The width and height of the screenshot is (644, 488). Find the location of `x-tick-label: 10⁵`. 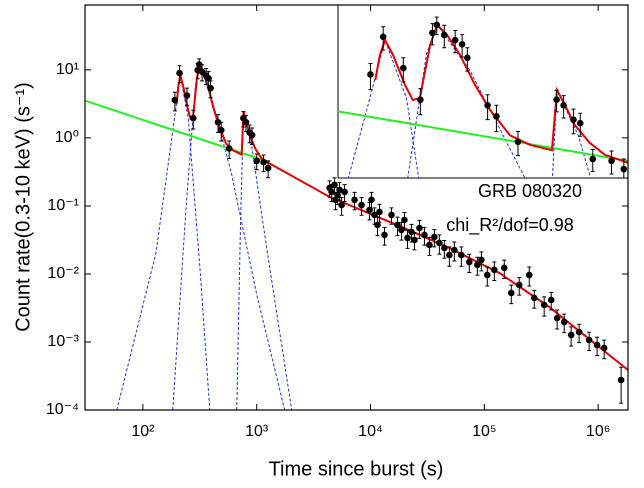

x-tick-label: 10⁵ is located at coordinates (484, 431).